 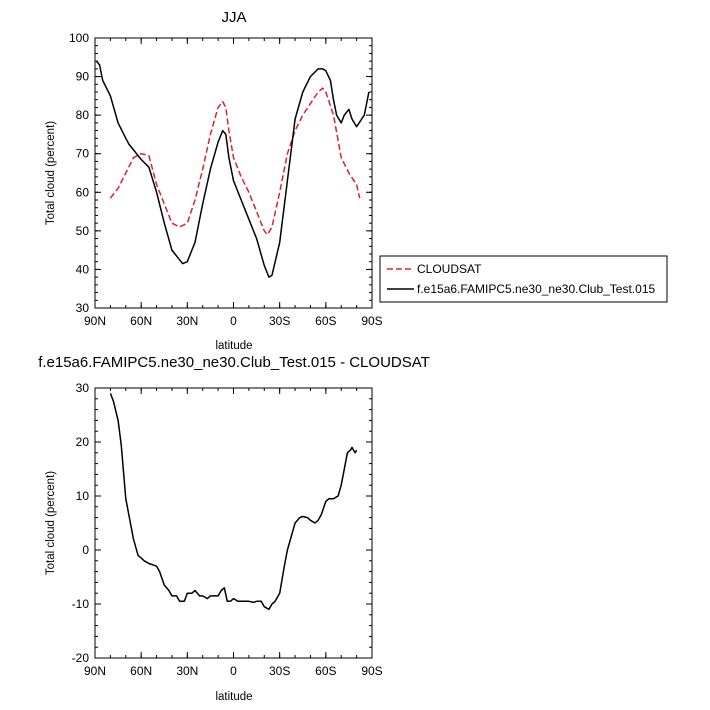 I want to click on y-tick-label: 70, so click(x=83, y=154).